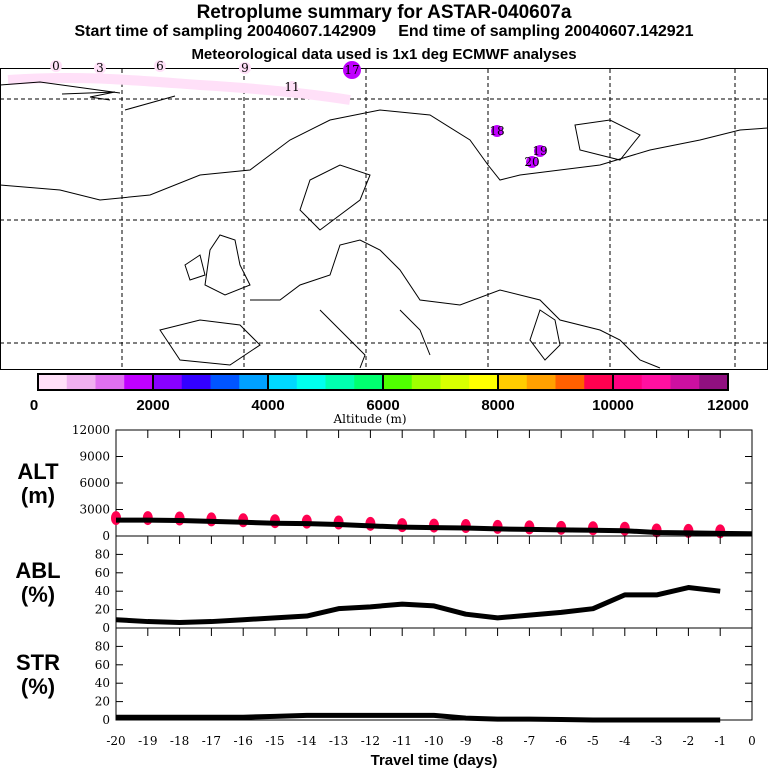 The height and width of the screenshot is (768, 768). What do you see at coordinates (369, 419) in the screenshot?
I see `colorbar-label: Altitude (m)` at bounding box center [369, 419].